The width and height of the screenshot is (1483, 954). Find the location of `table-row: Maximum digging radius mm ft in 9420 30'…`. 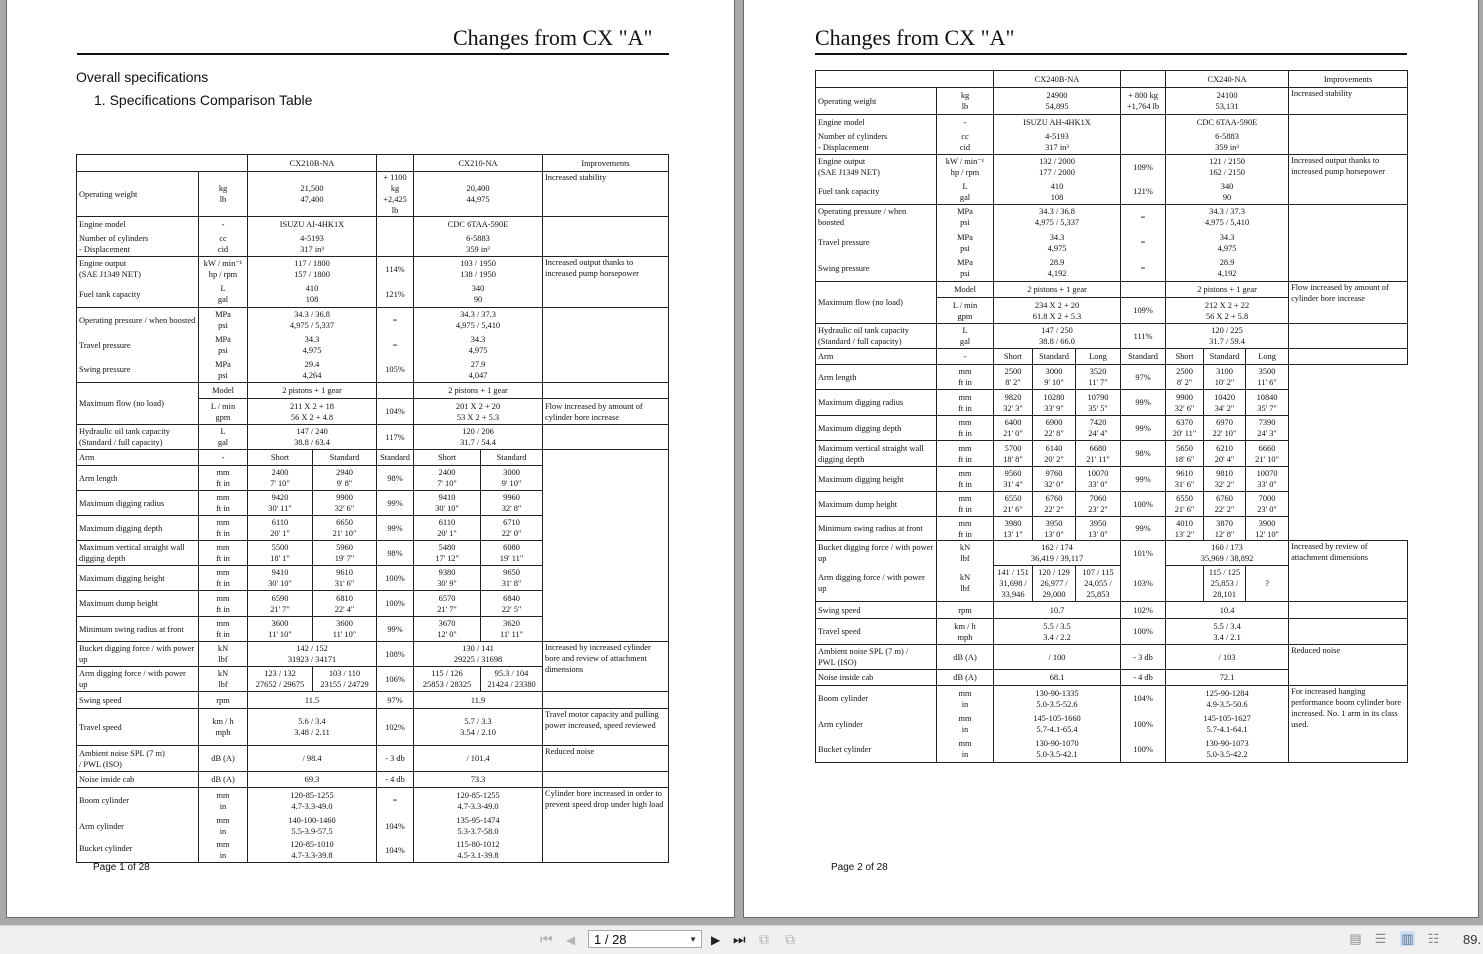

table-row: Maximum digging radius mm ft in 9420 30'… is located at coordinates (372, 503).